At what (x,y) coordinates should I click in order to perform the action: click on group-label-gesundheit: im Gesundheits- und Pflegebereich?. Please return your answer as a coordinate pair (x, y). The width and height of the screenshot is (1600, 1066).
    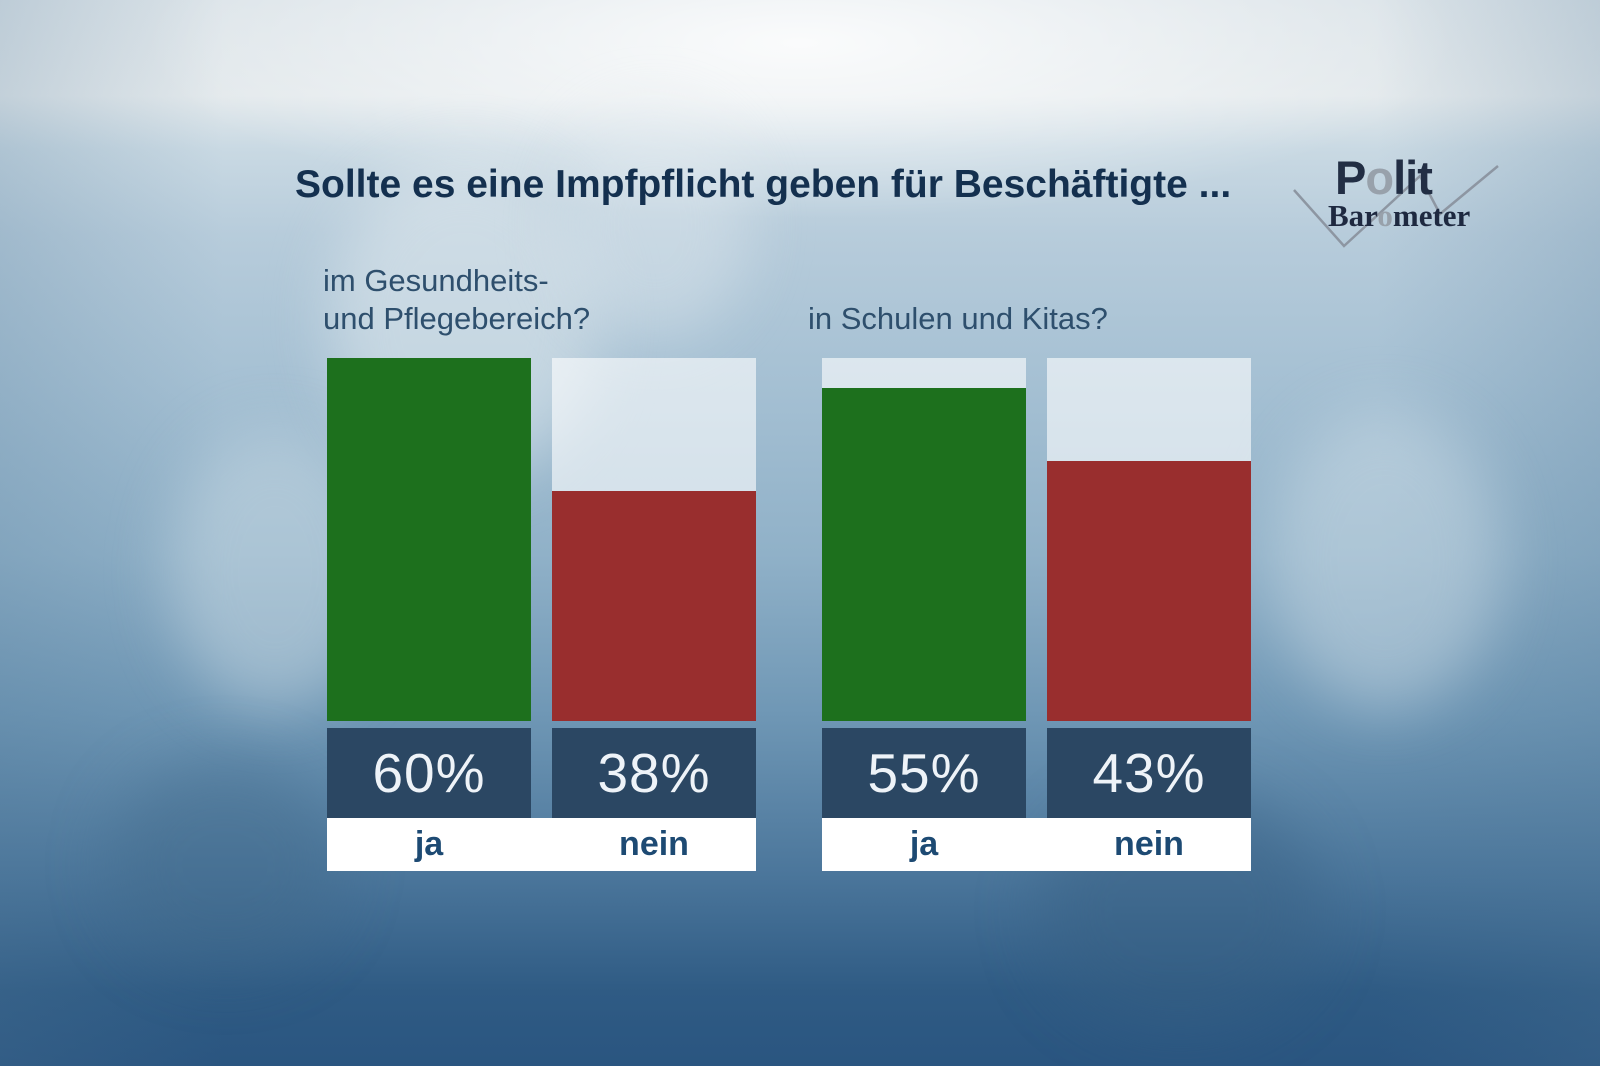
    Looking at the image, I should click on (456, 300).